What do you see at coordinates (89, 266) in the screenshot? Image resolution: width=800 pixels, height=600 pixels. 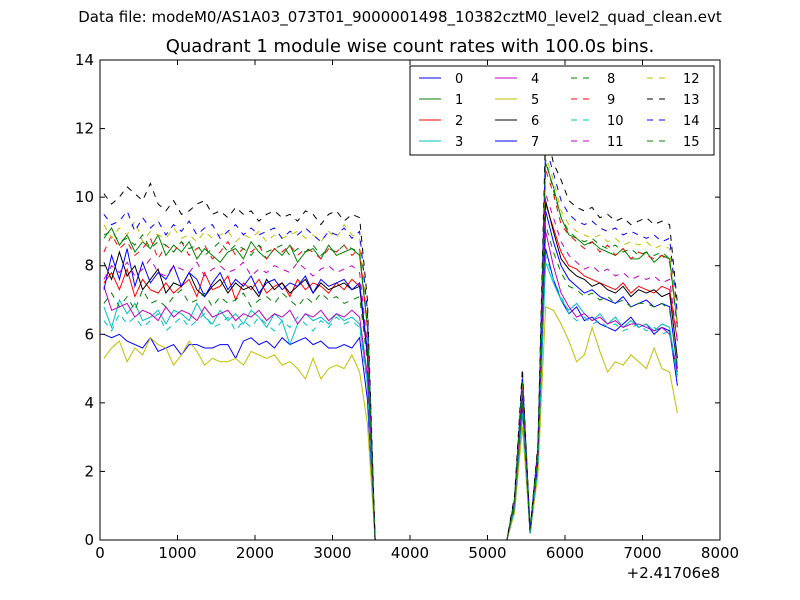 I see `y-tick-label: 8` at bounding box center [89, 266].